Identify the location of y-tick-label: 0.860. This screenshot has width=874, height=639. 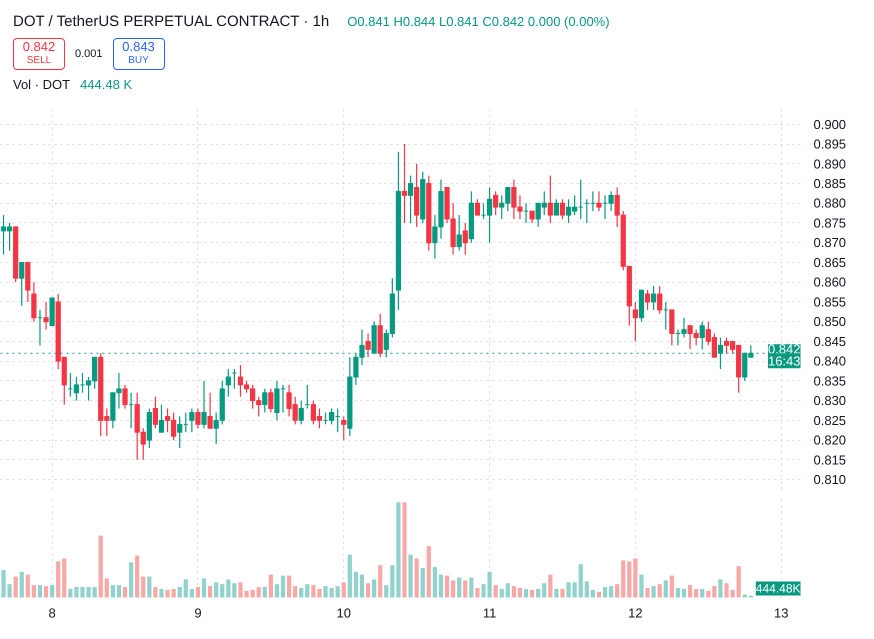
(830, 282).